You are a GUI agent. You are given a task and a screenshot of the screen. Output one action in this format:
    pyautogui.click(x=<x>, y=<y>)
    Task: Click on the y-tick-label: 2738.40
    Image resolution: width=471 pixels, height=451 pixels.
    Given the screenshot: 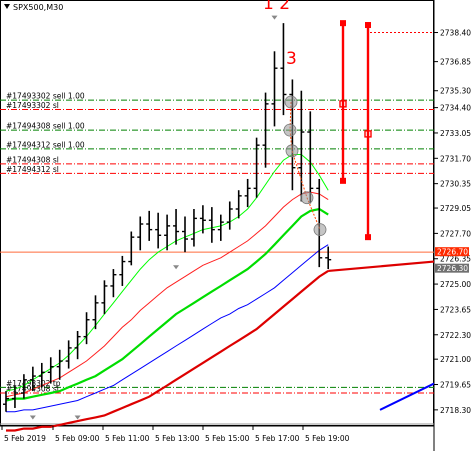 What is the action you would take?
    pyautogui.click(x=455, y=33)
    